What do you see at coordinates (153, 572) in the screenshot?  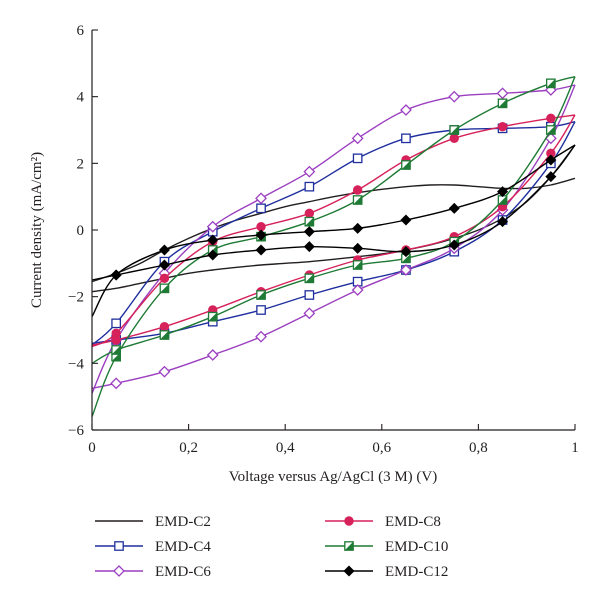 I see `legend-item: EMD-C6` at bounding box center [153, 572].